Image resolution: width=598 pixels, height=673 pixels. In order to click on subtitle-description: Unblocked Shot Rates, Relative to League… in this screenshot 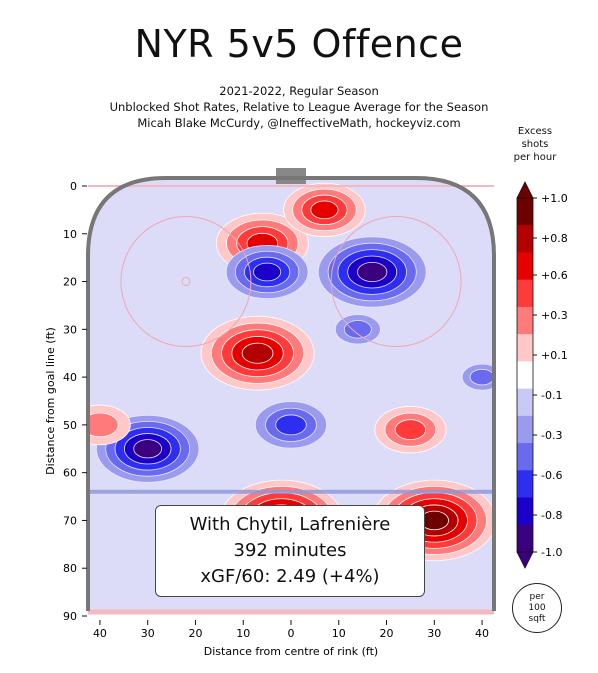, I will do `click(299, 107)`.